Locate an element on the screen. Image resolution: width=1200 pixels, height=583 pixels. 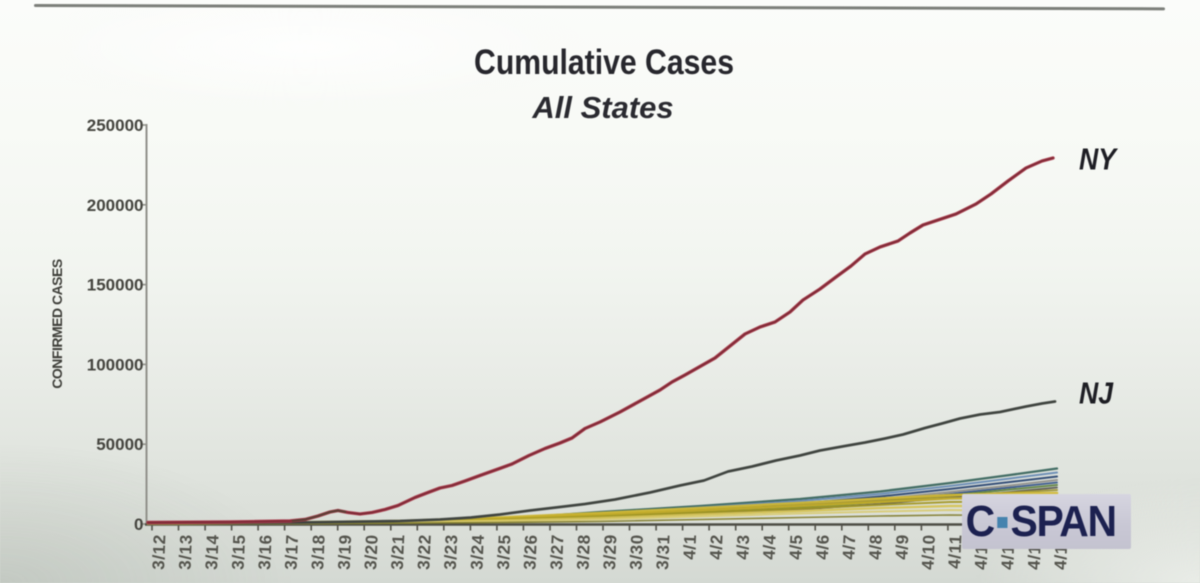
svg-text: 3/24 is located at coordinates (477, 552).